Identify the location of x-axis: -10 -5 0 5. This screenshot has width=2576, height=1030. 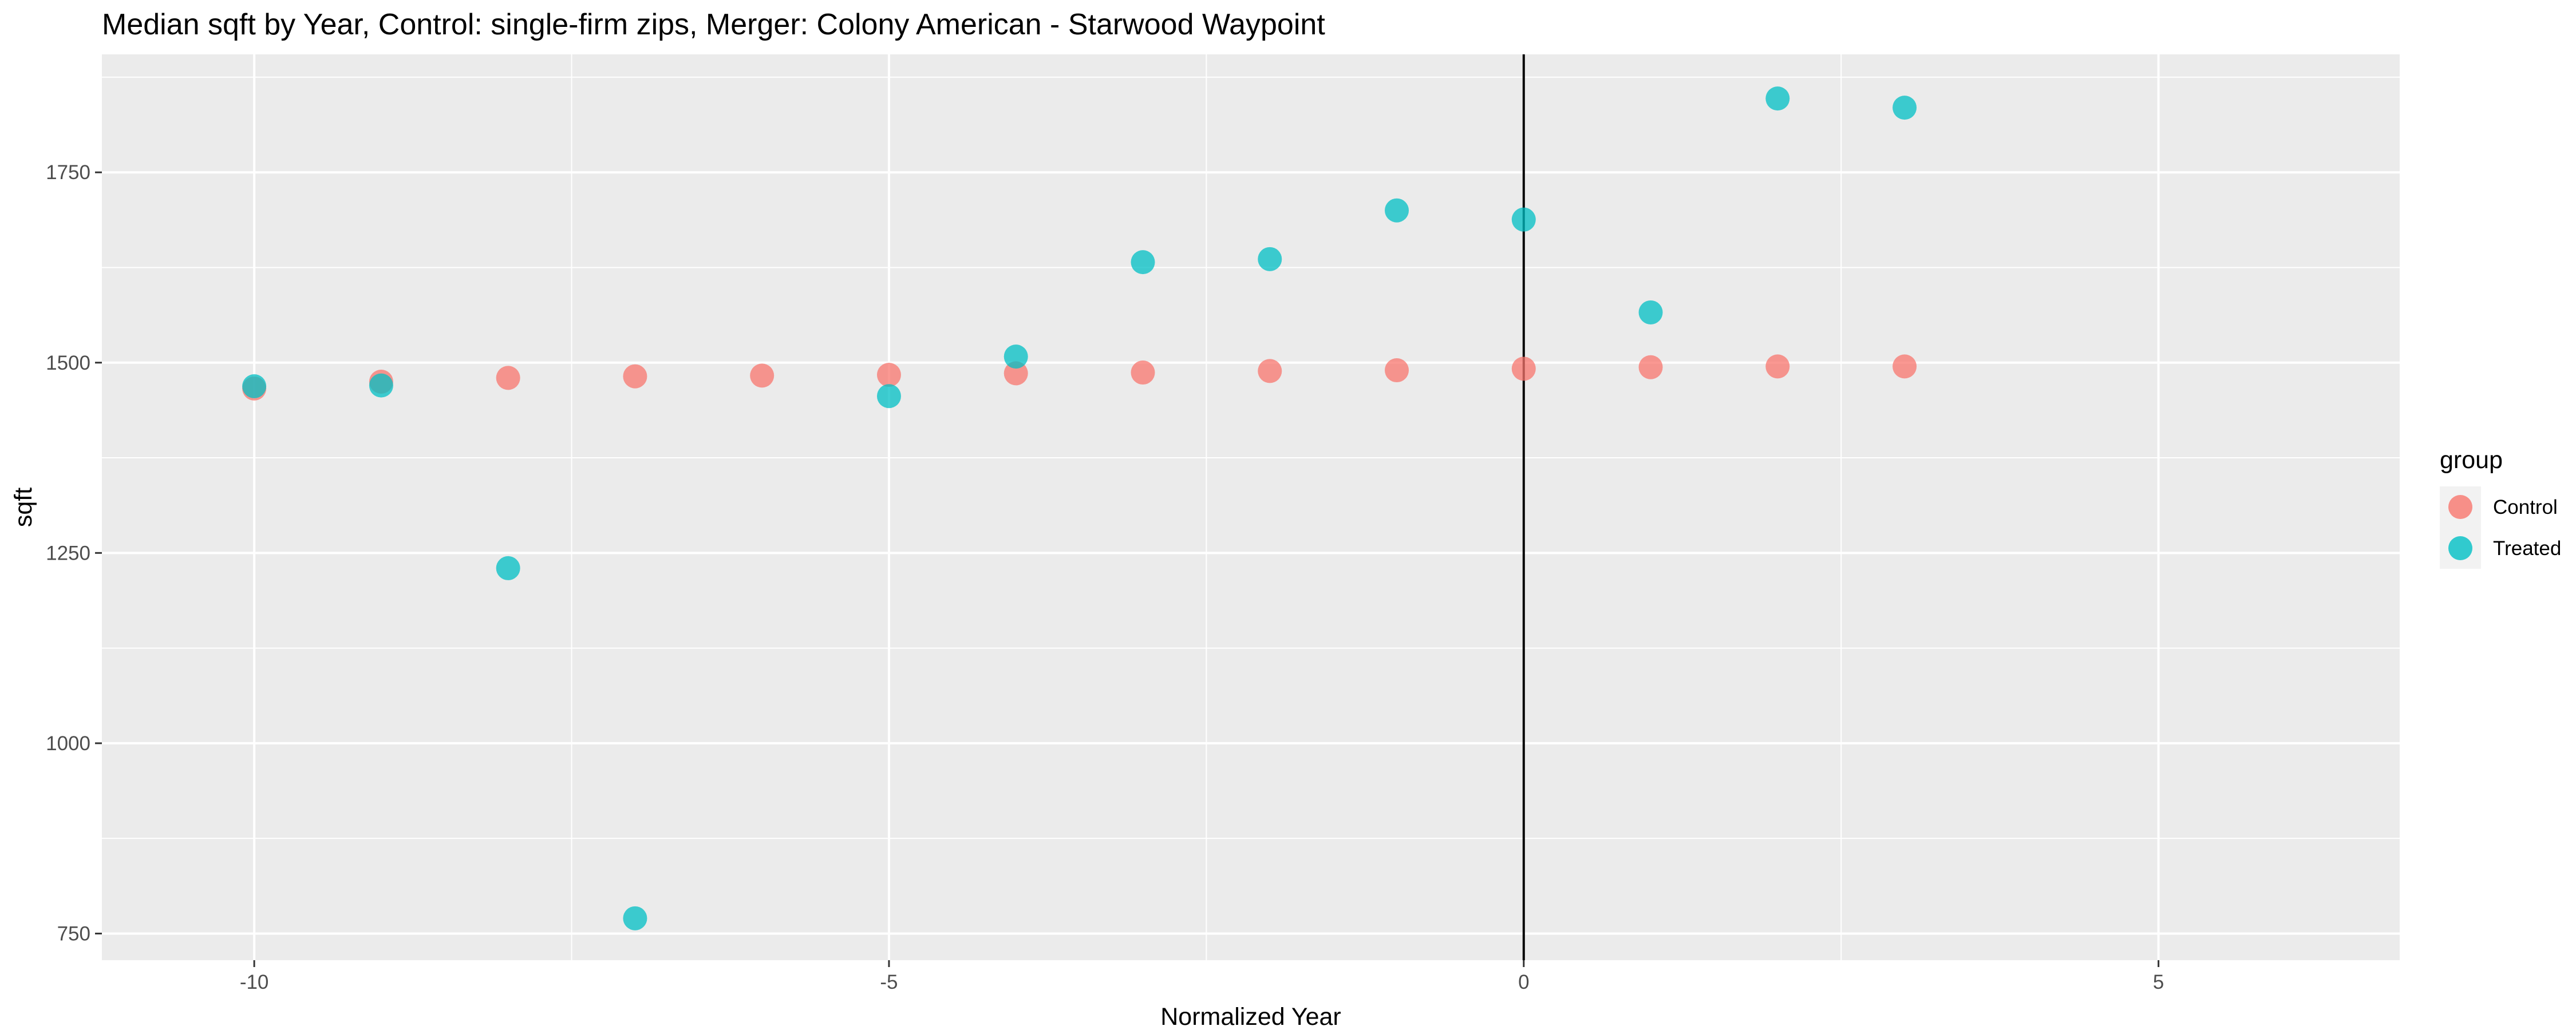
(1202, 976).